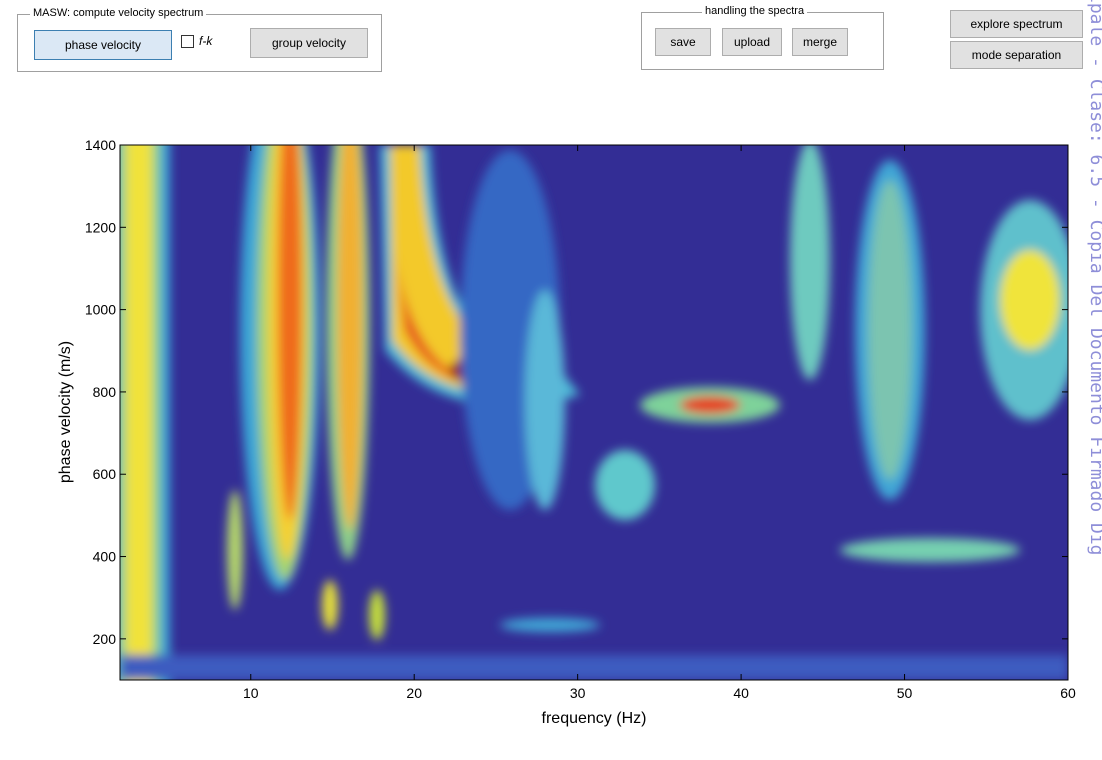 The height and width of the screenshot is (760, 1102). Describe the element at coordinates (105, 474) in the screenshot. I see `y-tick-label: 600` at that location.